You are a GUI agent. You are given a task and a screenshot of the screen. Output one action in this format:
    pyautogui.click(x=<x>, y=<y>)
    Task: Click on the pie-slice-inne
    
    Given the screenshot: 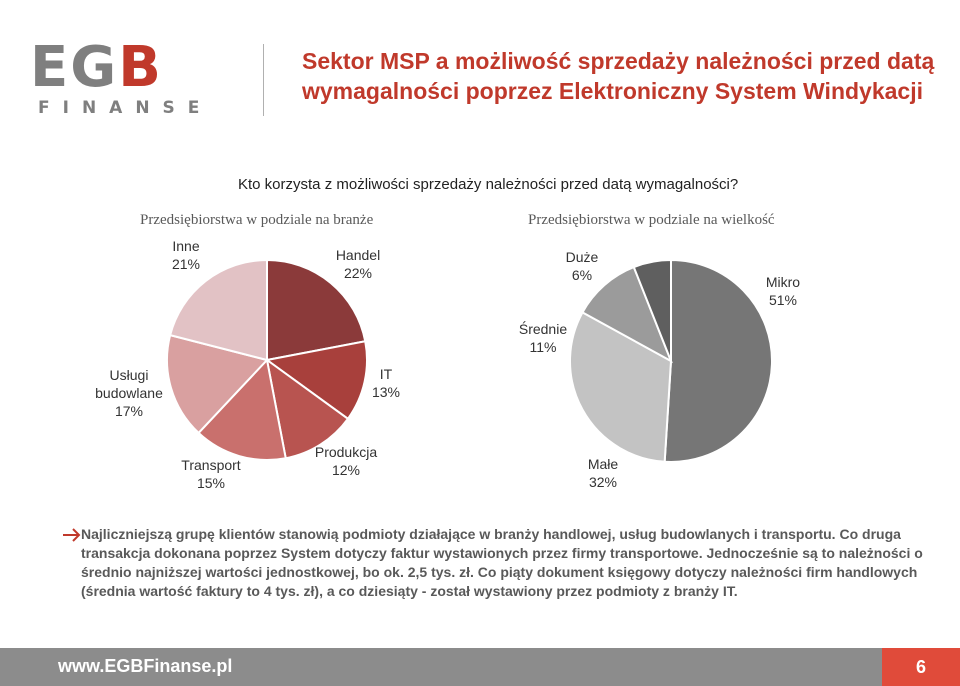 What is the action you would take?
    pyautogui.click(x=218, y=310)
    